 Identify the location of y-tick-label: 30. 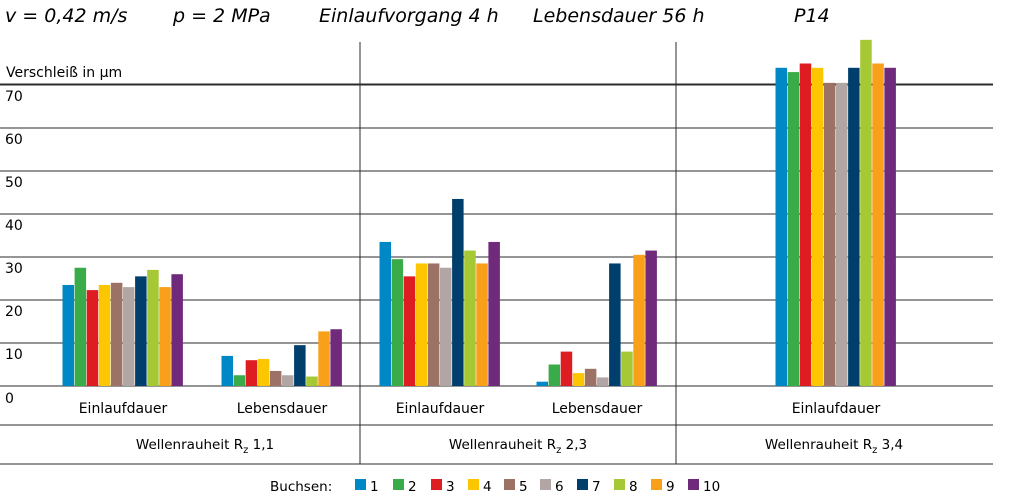
(14, 269).